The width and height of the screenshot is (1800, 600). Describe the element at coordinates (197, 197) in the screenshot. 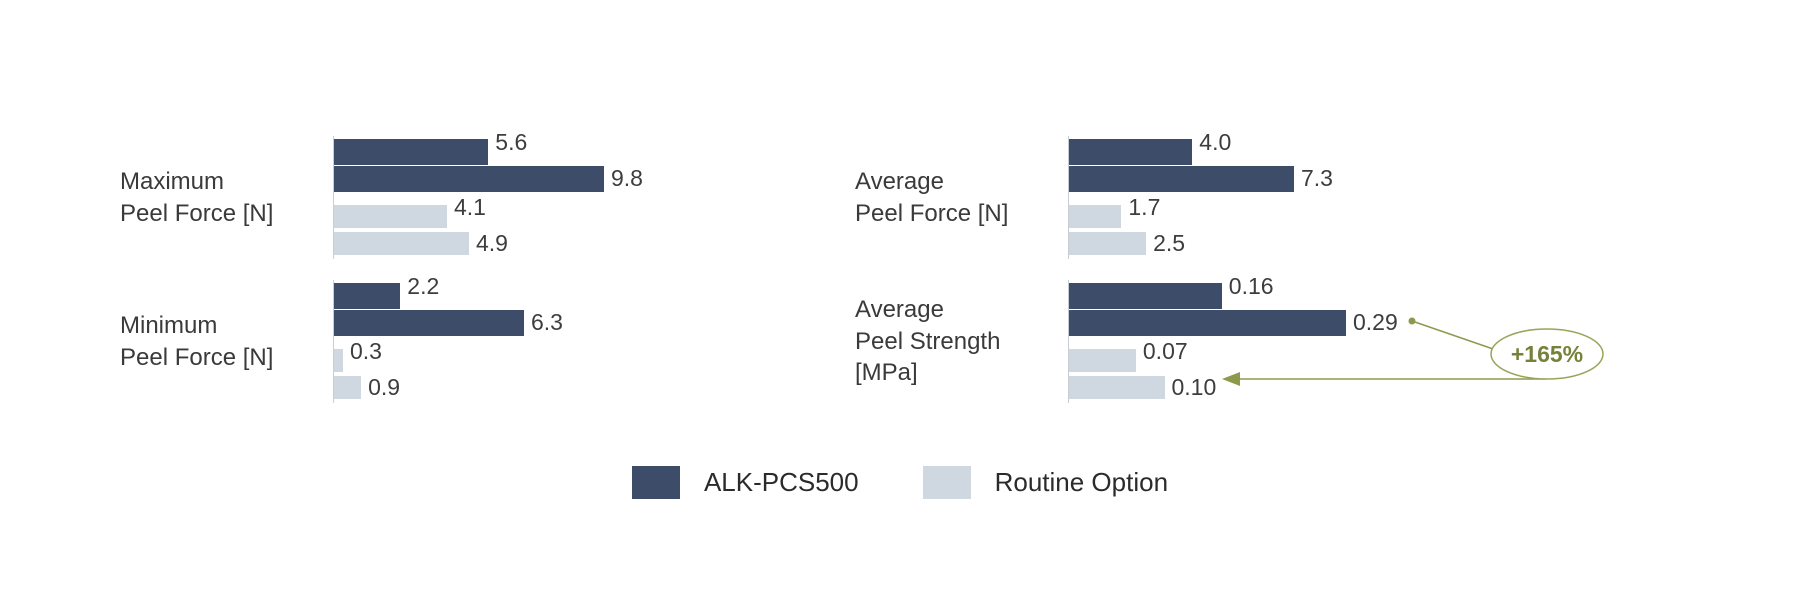

I see `panel-title: Maximum Peel Force [N]` at that location.